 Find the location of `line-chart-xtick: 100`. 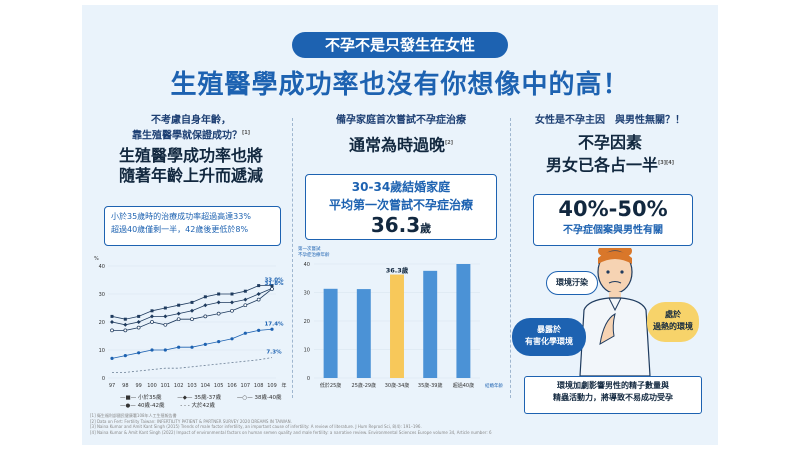

line-chart-xtick: 100 is located at coordinates (152, 386).